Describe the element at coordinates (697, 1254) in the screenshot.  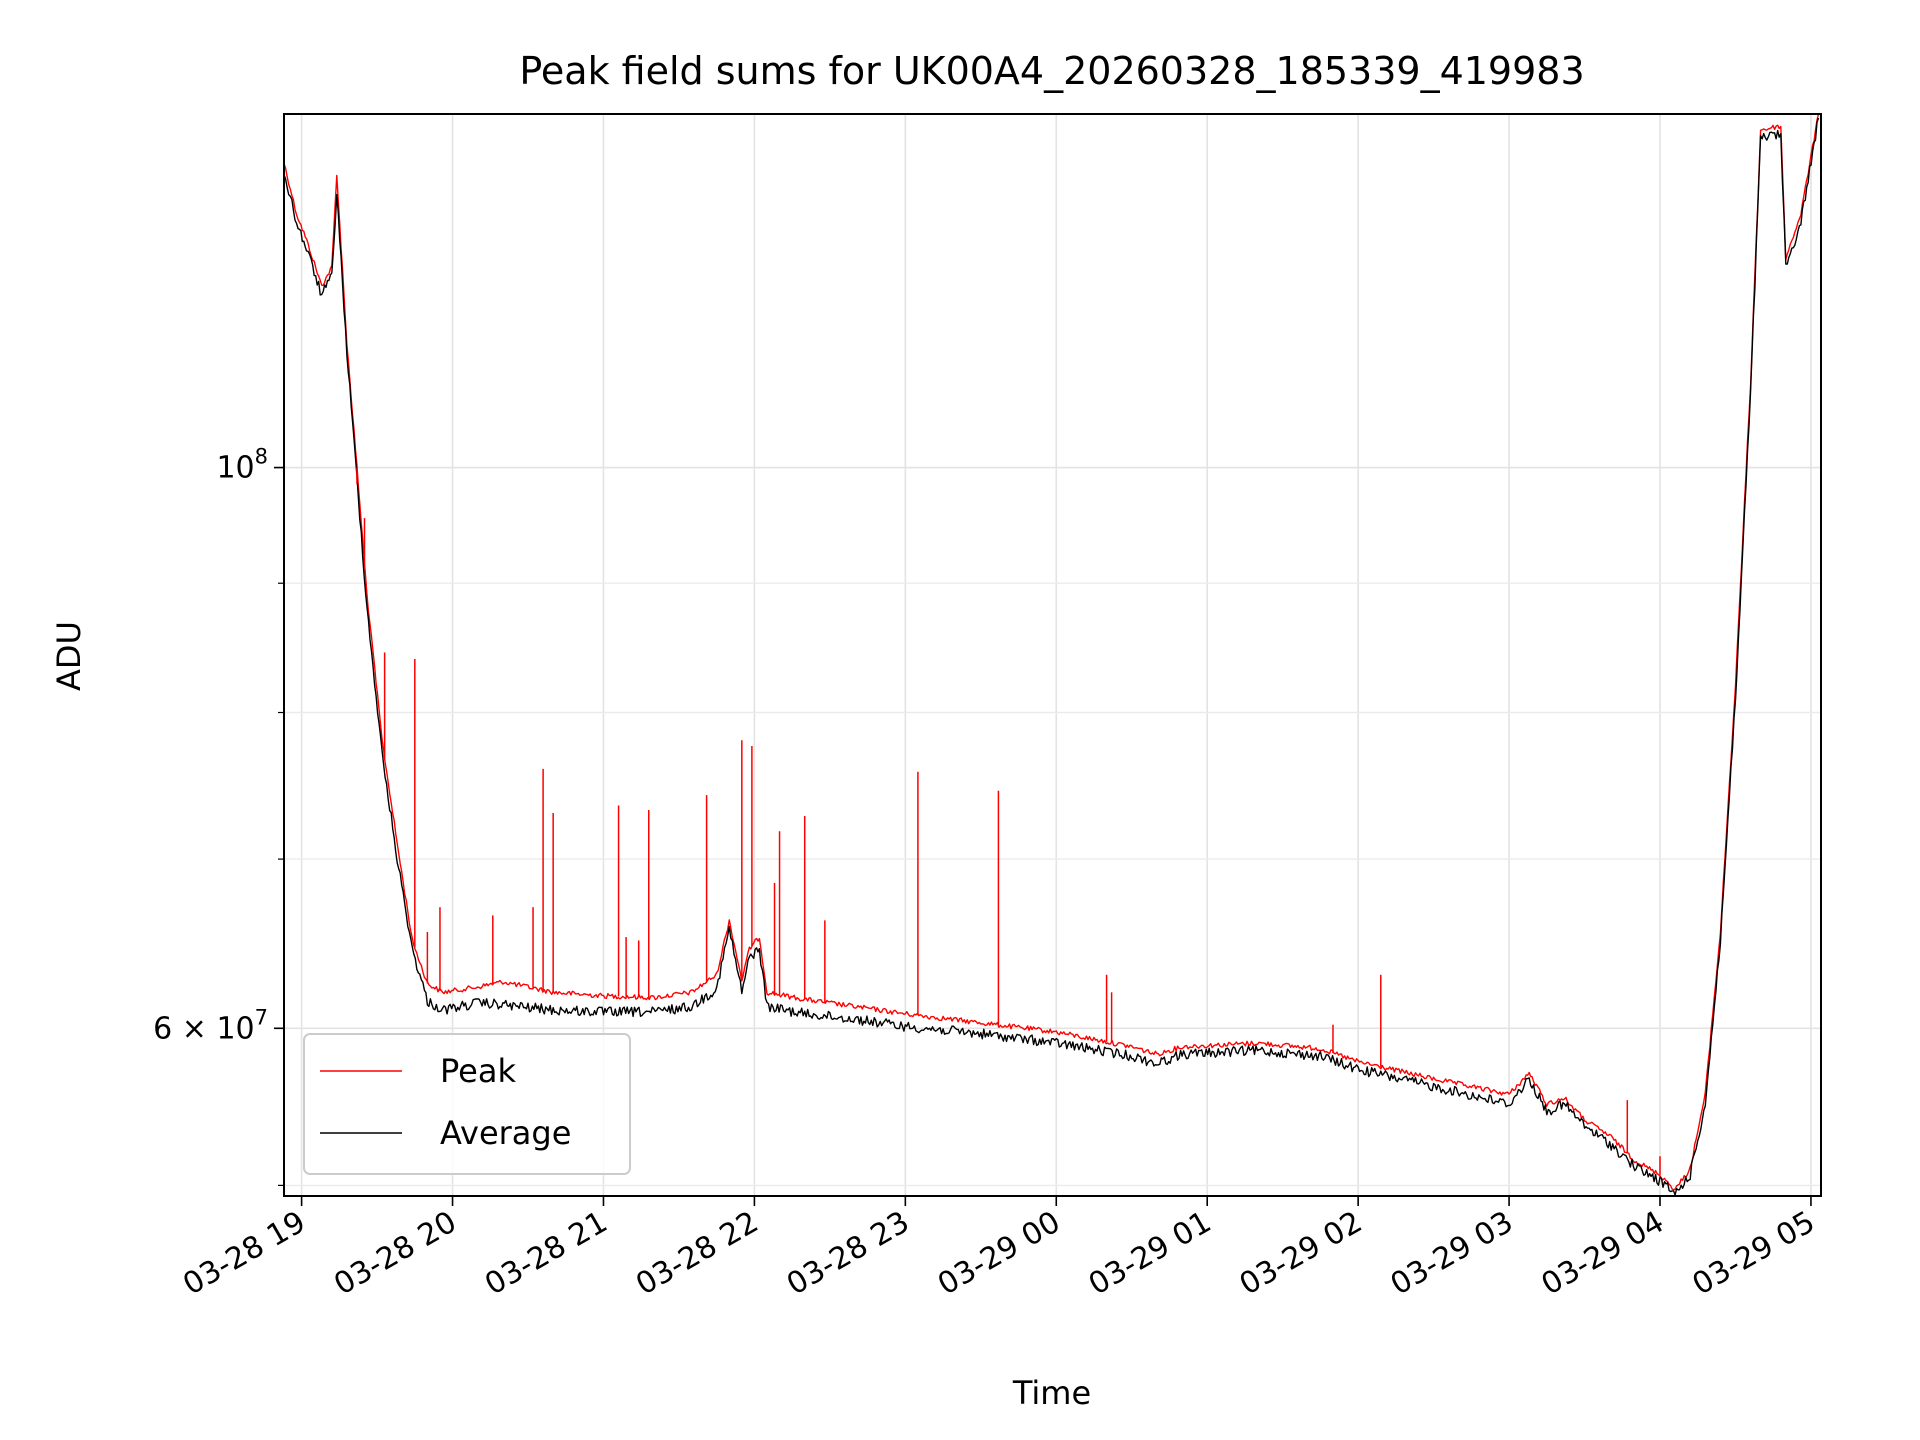
I see `x-tick-label: 03-28 22` at that location.